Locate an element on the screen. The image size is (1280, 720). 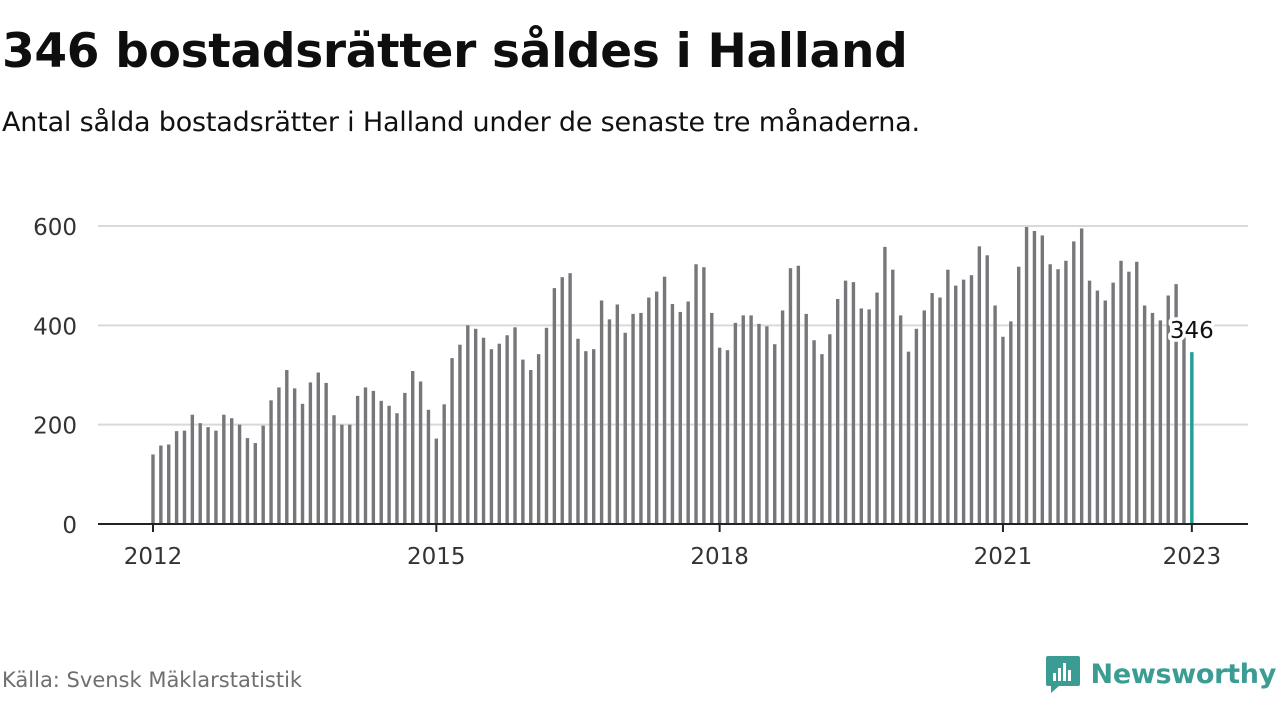
chart-title: 346 bostadsrätter såldes i Halland is located at coordinates (455, 51).